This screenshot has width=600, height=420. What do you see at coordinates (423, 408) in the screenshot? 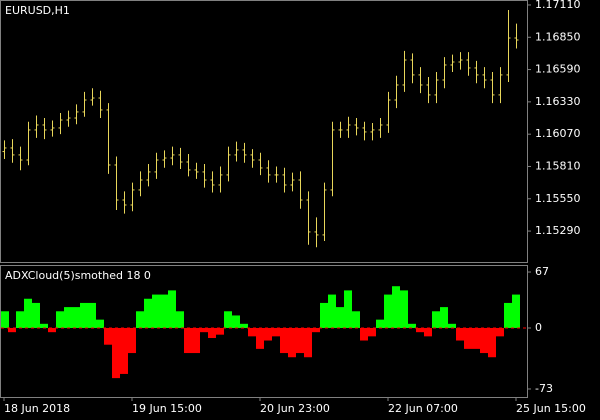
I see `x-tick-label: 22 Jun 07:00` at bounding box center [423, 408].